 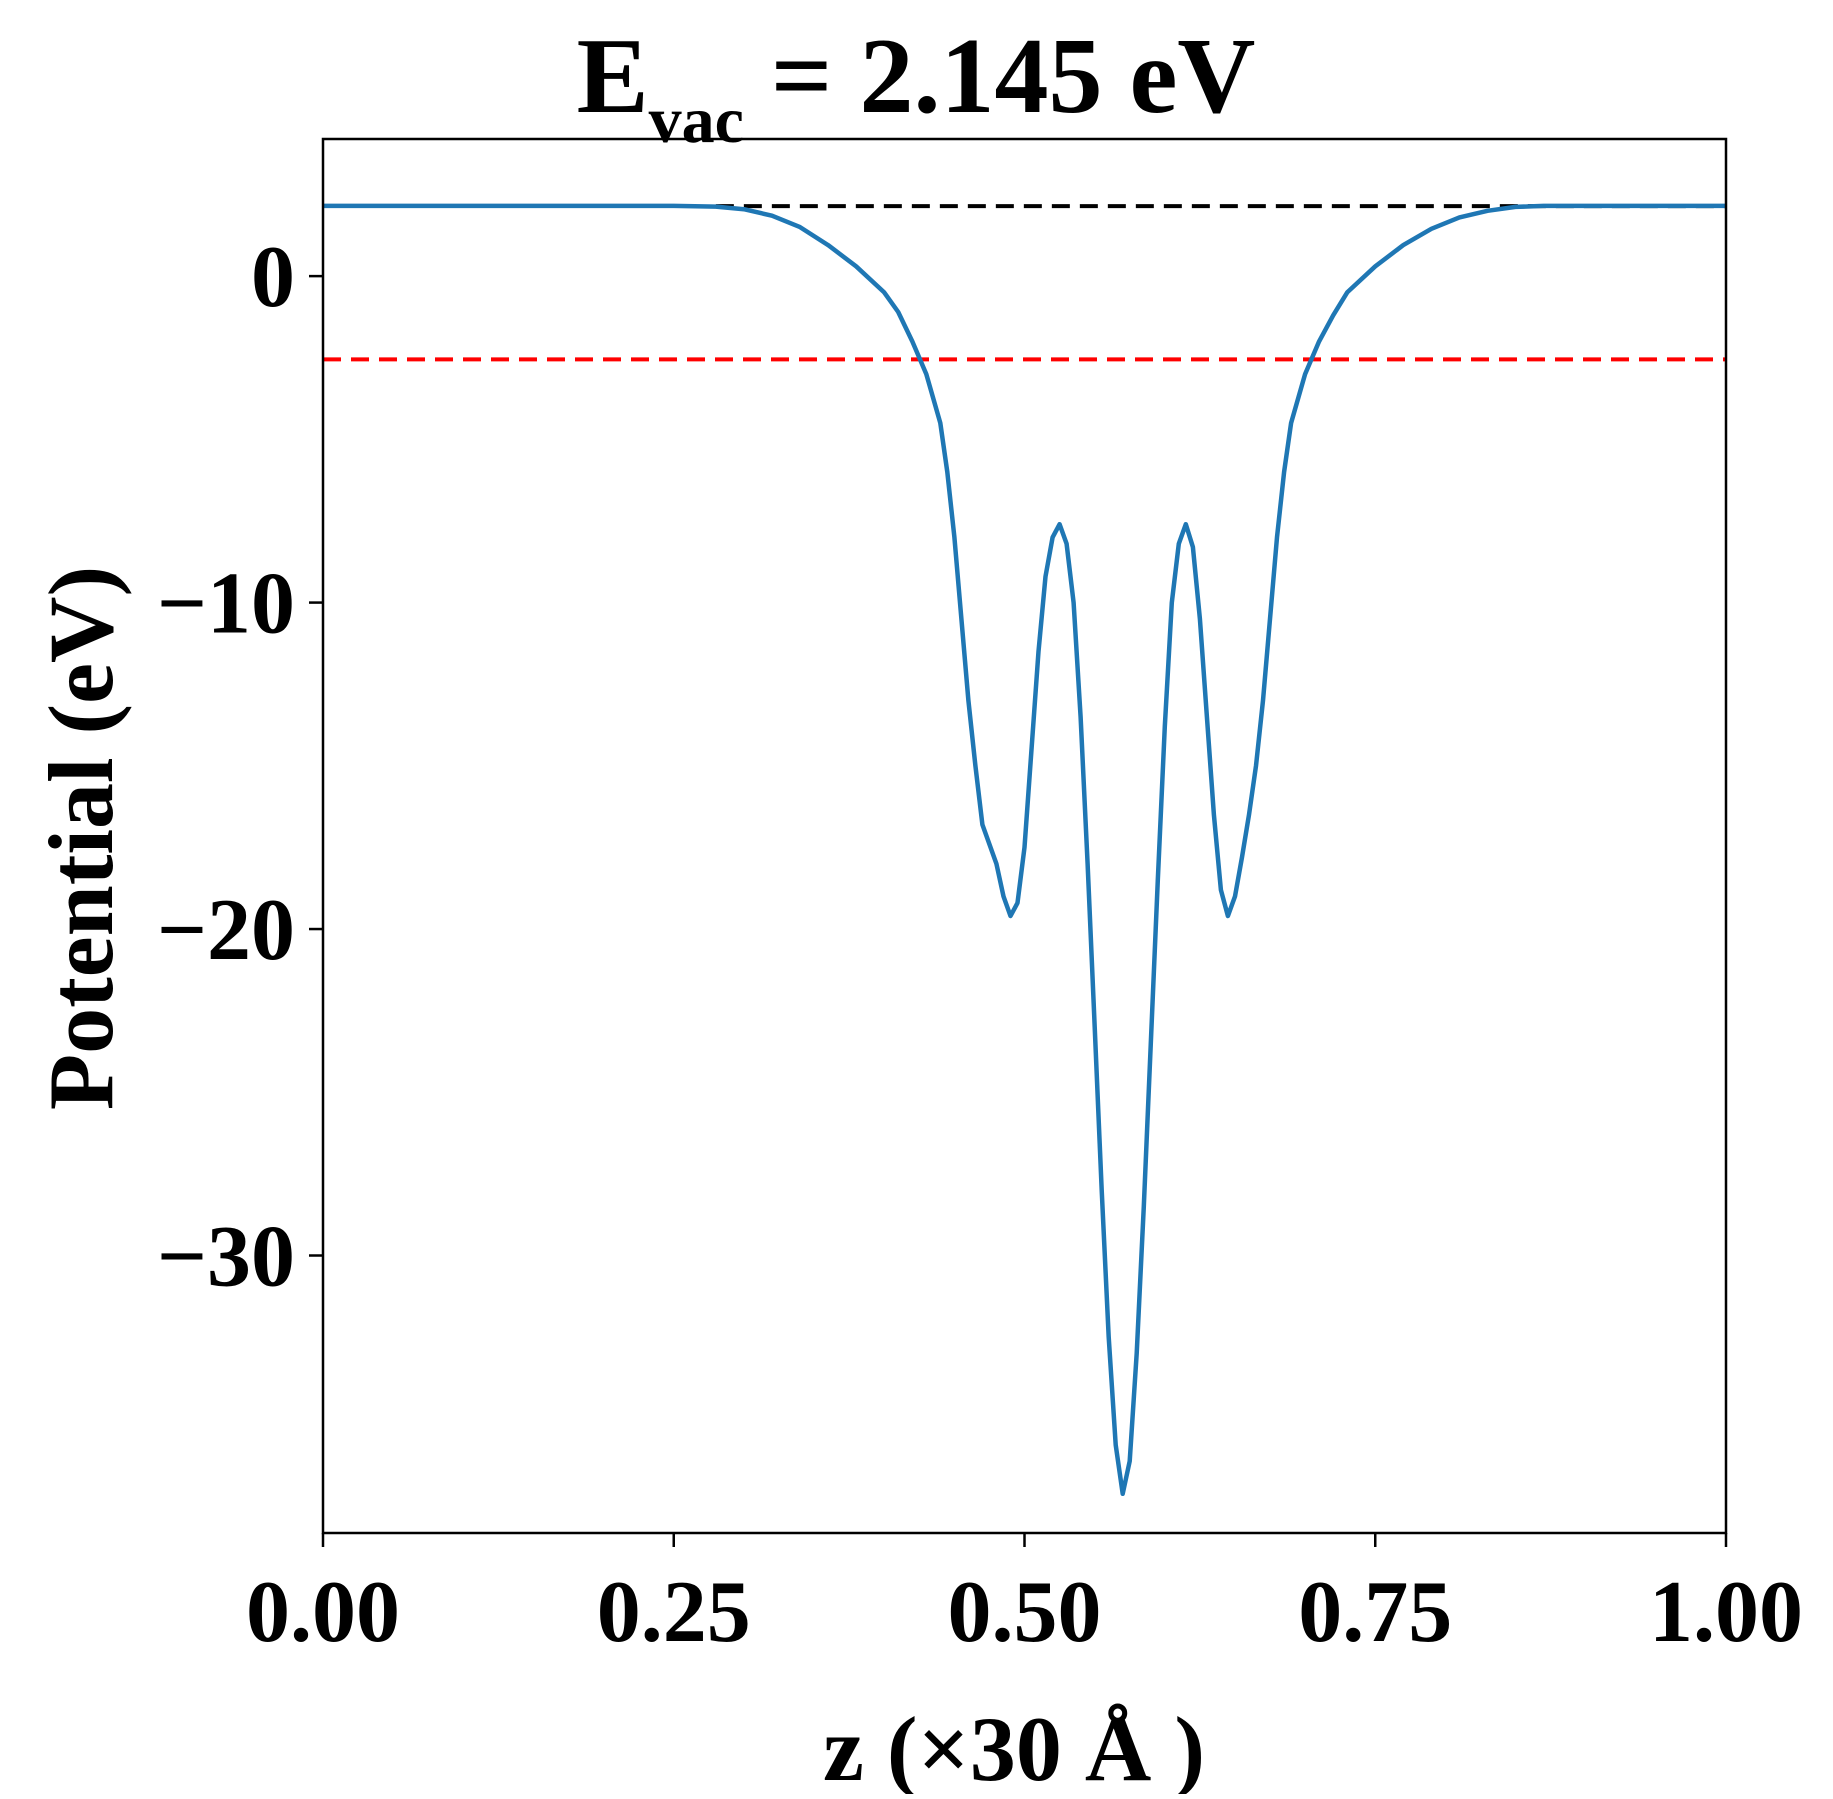 What do you see at coordinates (226, 930) in the screenshot?
I see `y-tick-label-2: −20` at bounding box center [226, 930].